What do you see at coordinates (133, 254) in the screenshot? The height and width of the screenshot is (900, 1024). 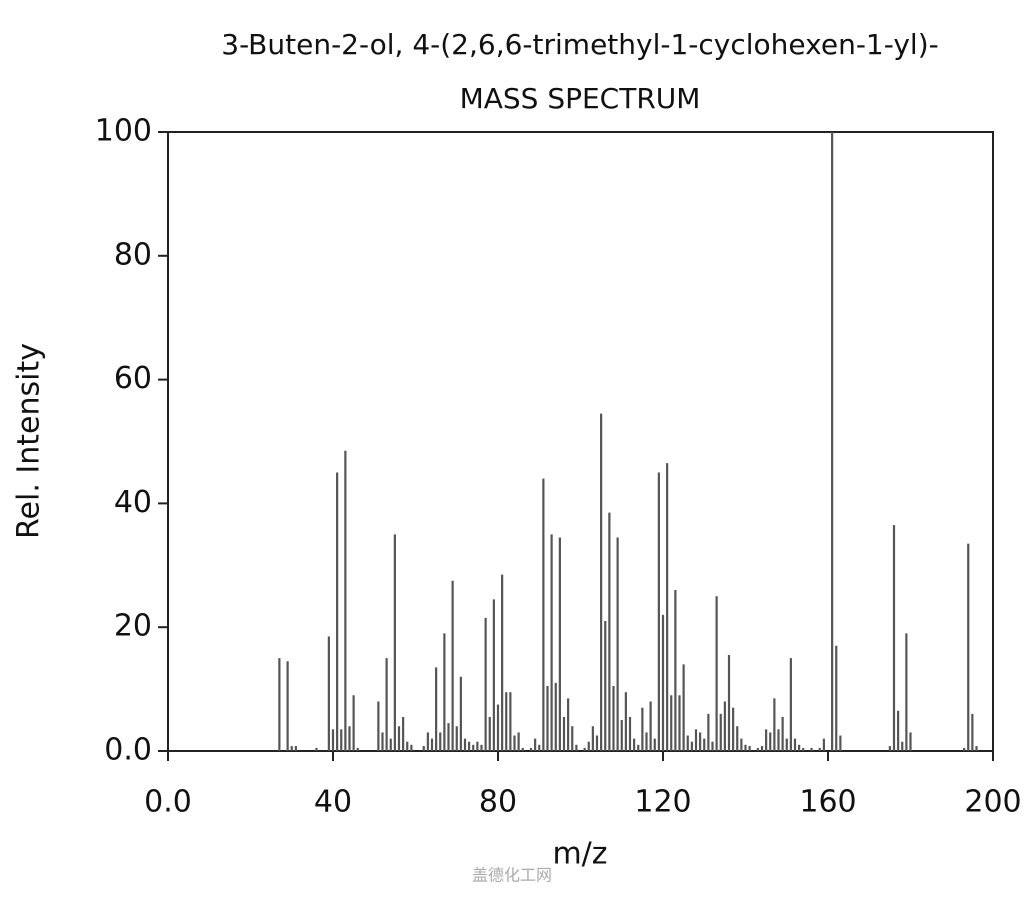 I see `y-tick-label: 80` at bounding box center [133, 254].